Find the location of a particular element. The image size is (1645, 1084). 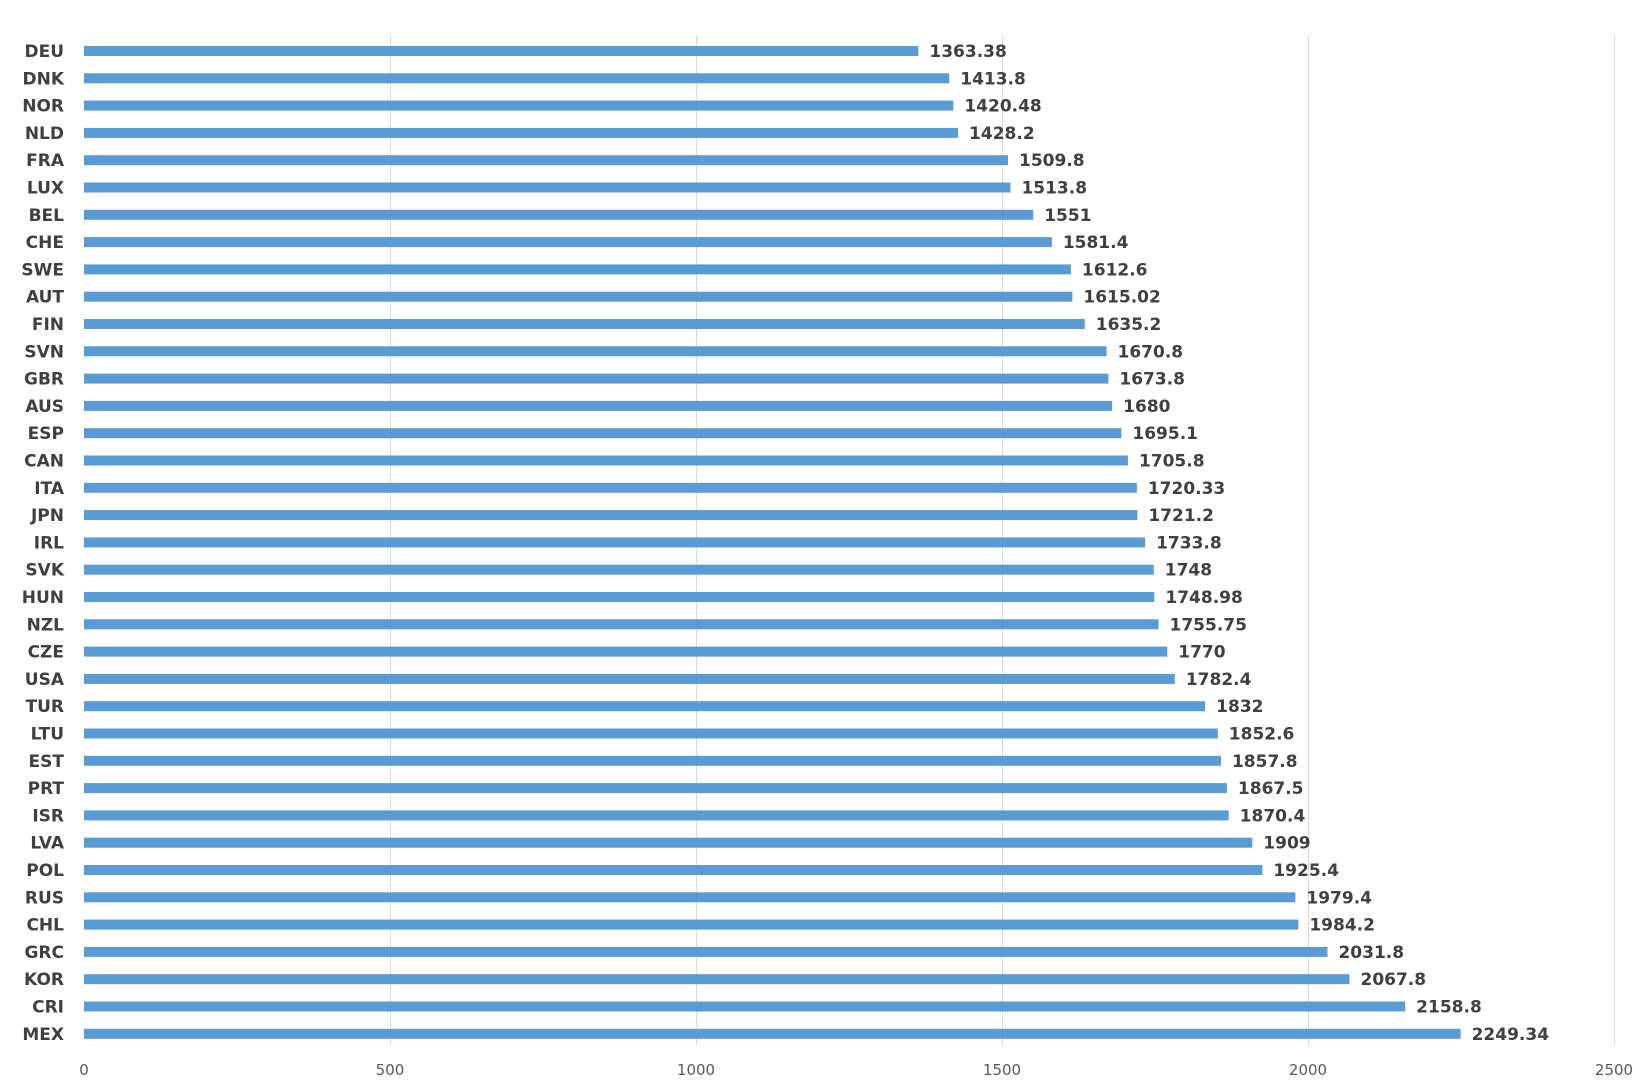

bar-cri is located at coordinates (745, 1006).